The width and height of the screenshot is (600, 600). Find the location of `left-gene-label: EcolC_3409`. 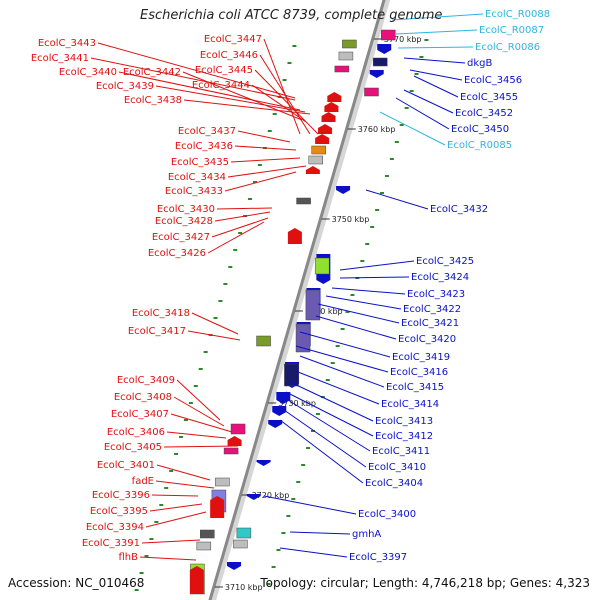

left-gene-label: EcolC_3409 is located at coordinates (146, 380).